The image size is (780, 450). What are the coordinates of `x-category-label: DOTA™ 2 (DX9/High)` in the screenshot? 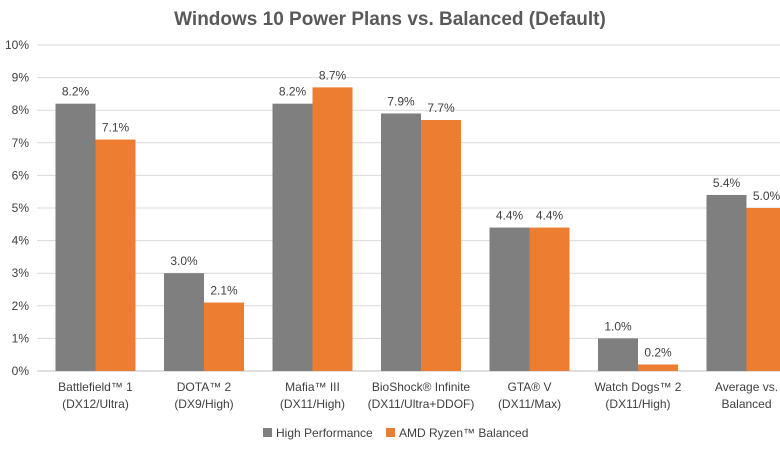 It's located at (203, 395).